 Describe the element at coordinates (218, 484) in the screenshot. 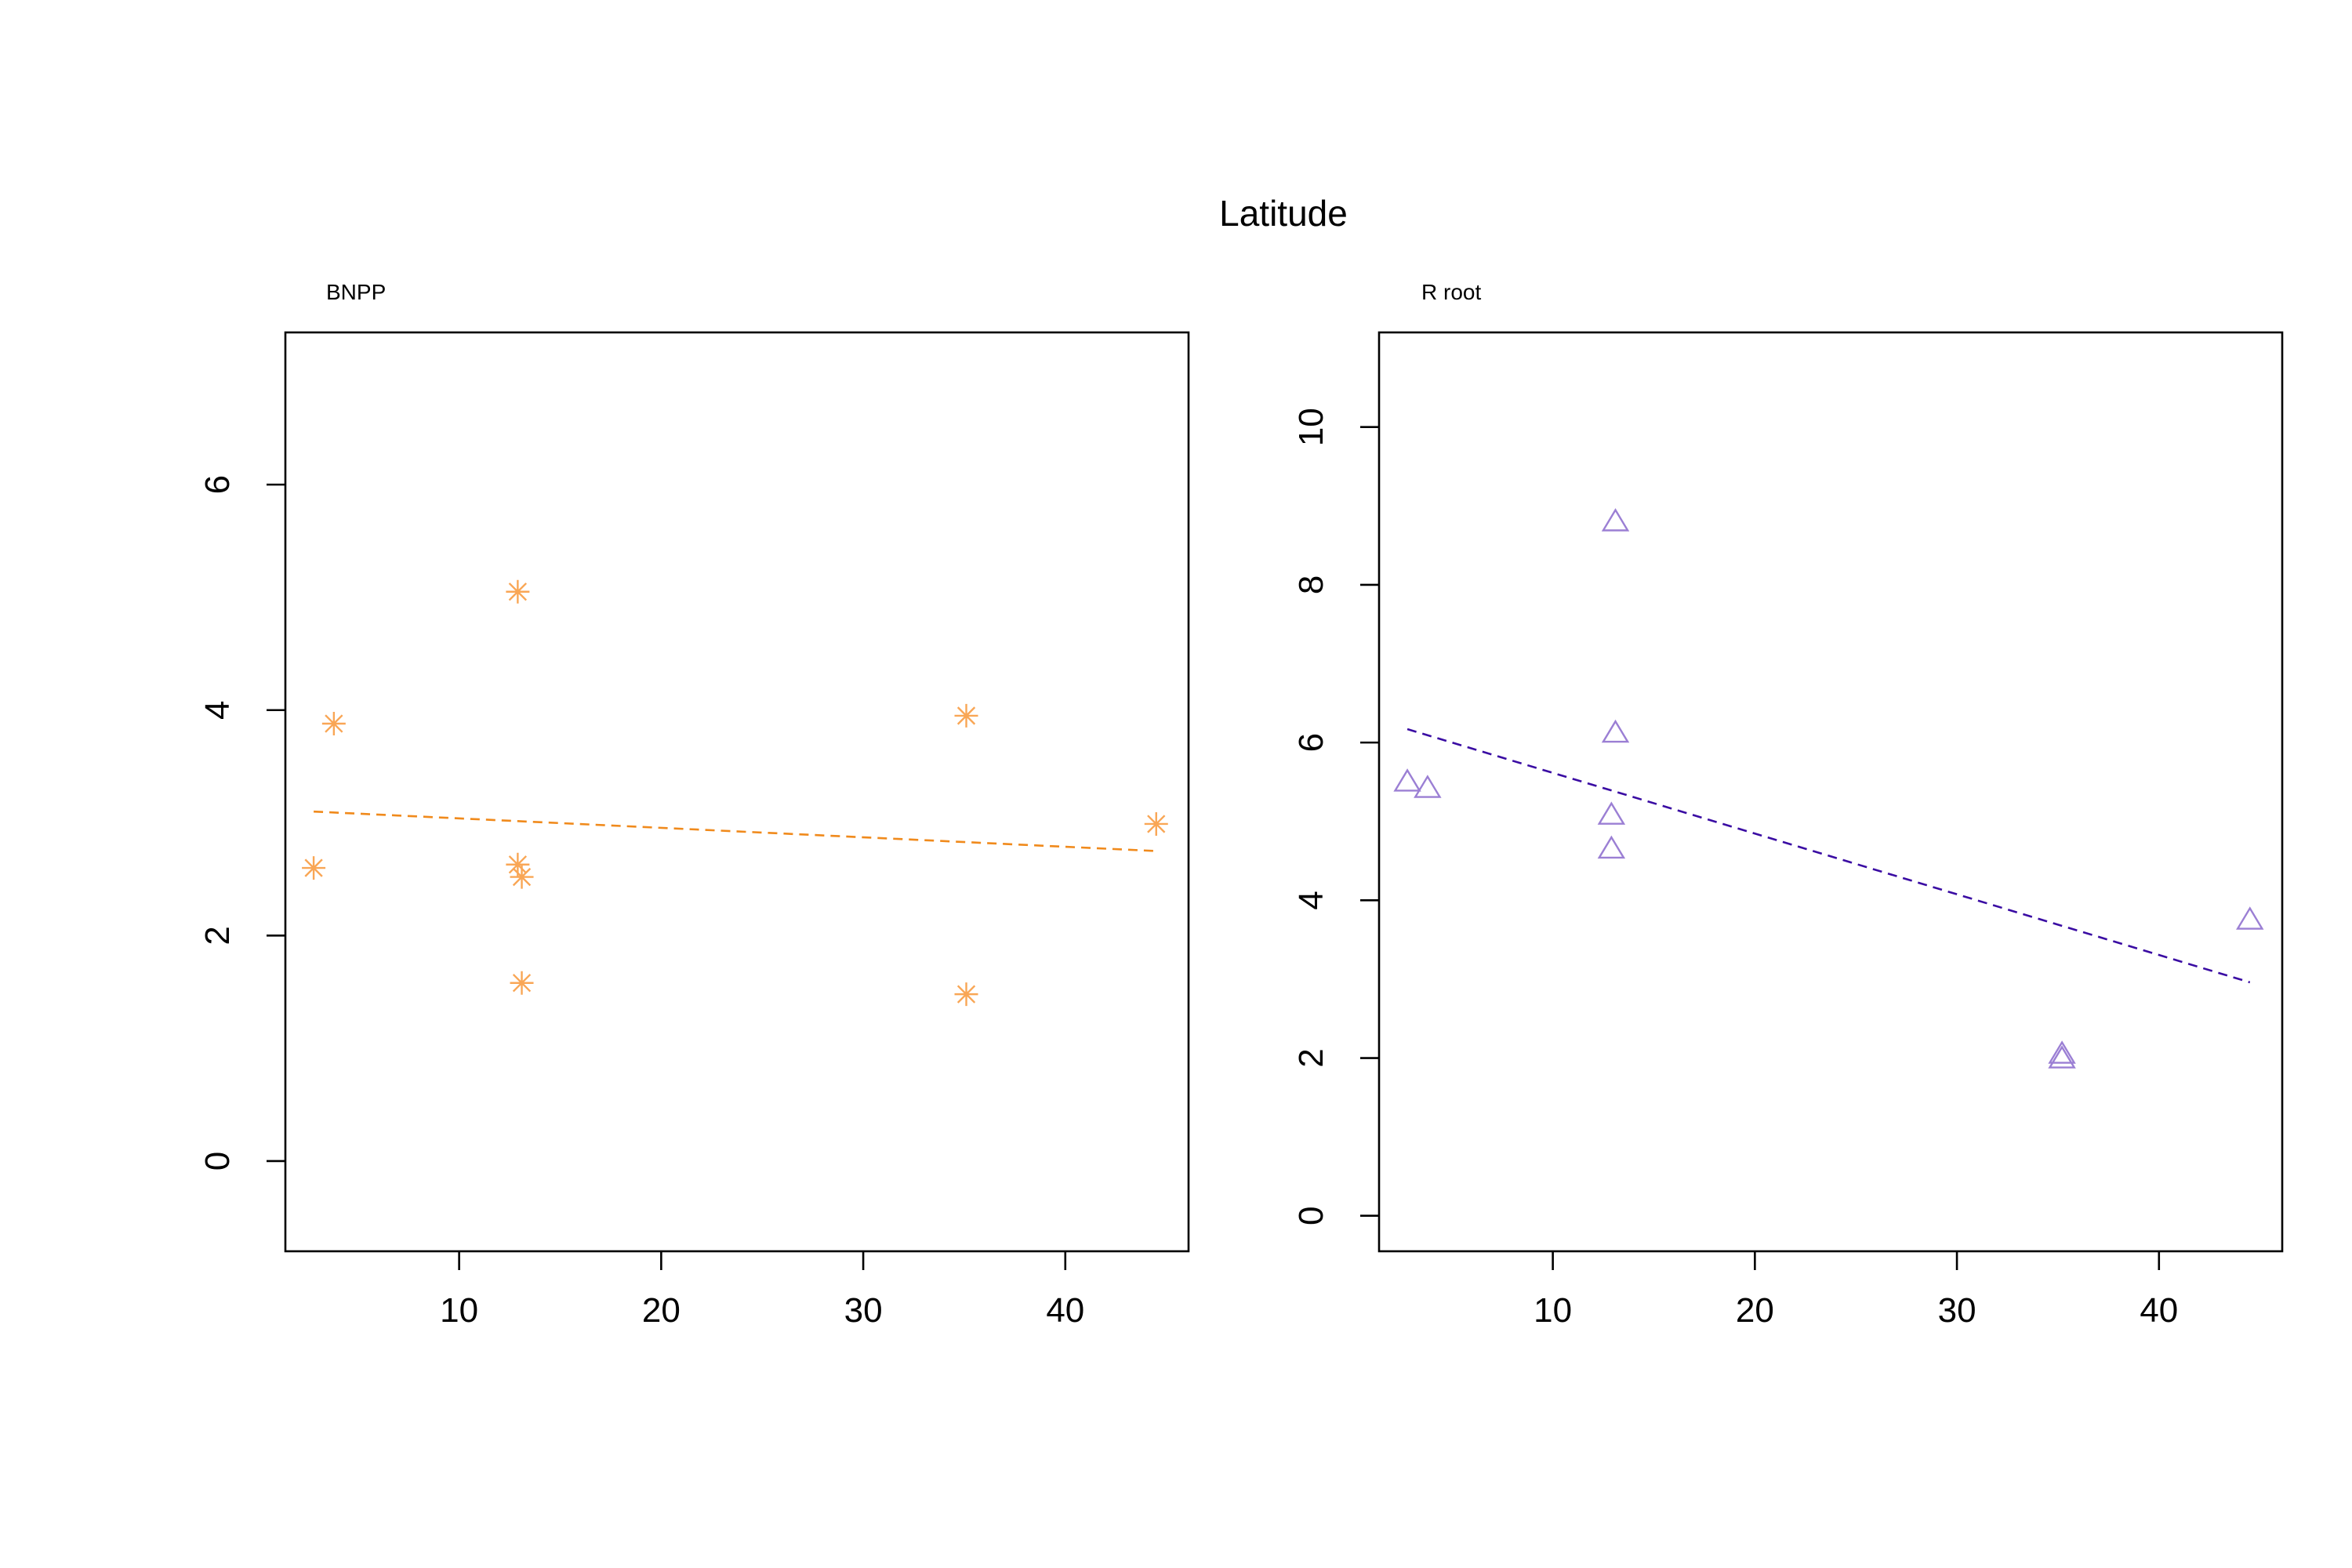

I see `bnpp-y-tick-label: 6` at that location.